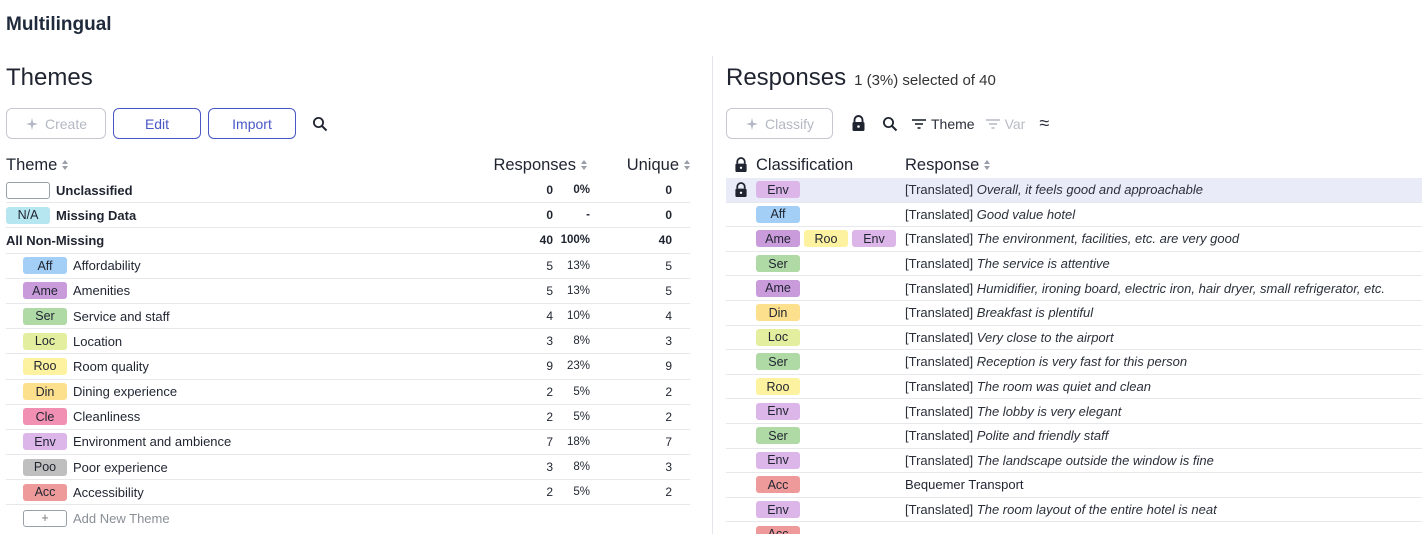 The height and width of the screenshot is (534, 1422). I want to click on theme-name-cell: Din Dining experience, so click(264, 392).